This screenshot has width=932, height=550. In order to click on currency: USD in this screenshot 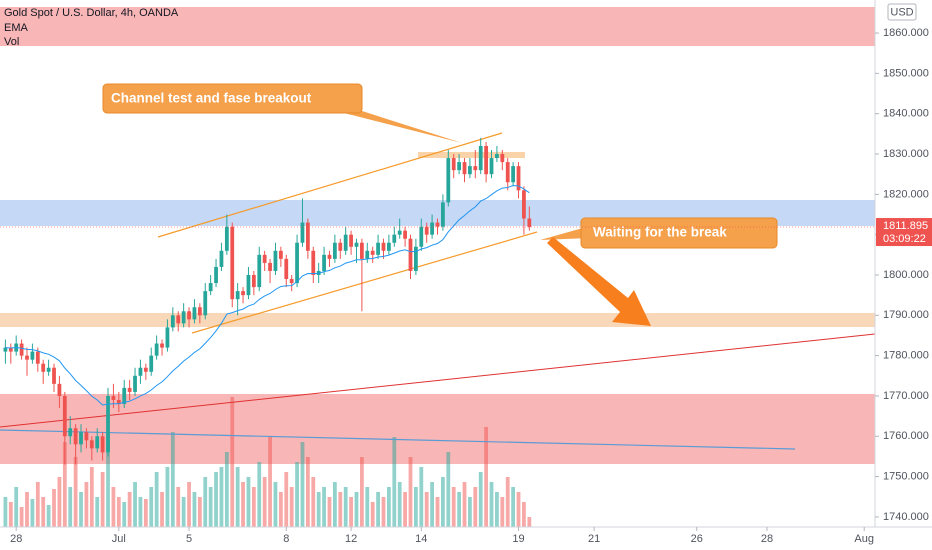, I will do `click(901, 12)`.